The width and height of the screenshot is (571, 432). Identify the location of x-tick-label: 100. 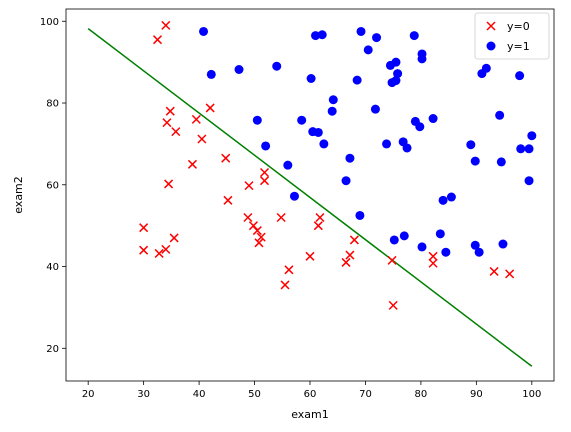
(531, 394).